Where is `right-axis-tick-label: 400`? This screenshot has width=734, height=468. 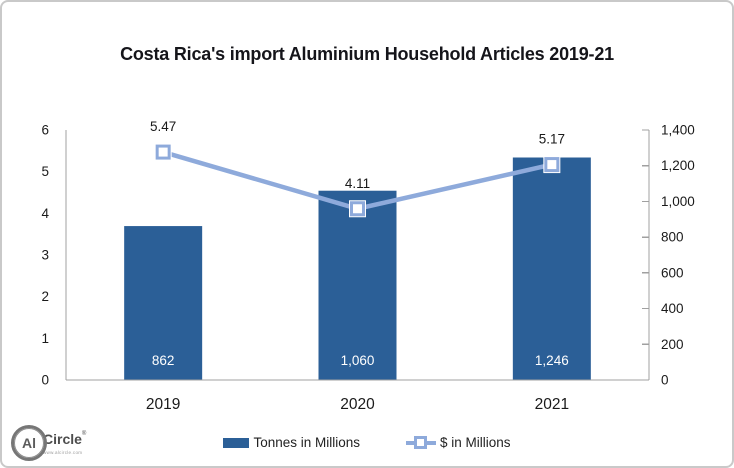 right-axis-tick-label: 400 is located at coordinates (672, 308).